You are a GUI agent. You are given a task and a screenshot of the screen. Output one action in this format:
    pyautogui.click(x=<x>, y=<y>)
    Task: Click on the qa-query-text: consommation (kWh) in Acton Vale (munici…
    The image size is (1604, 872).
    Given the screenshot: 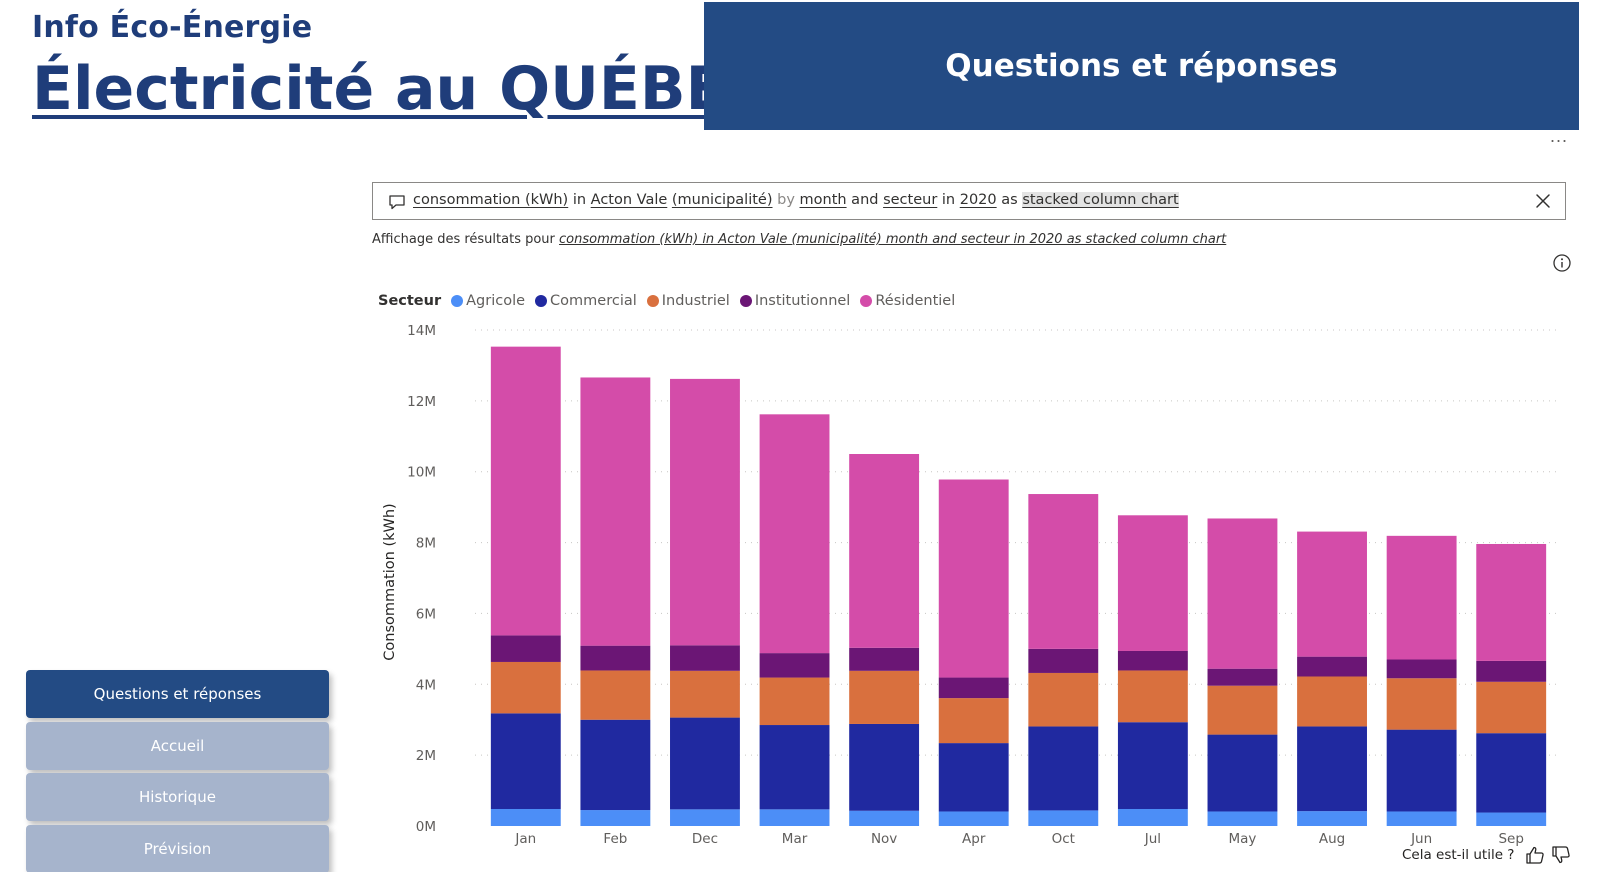 What is the action you would take?
    pyautogui.click(x=796, y=200)
    